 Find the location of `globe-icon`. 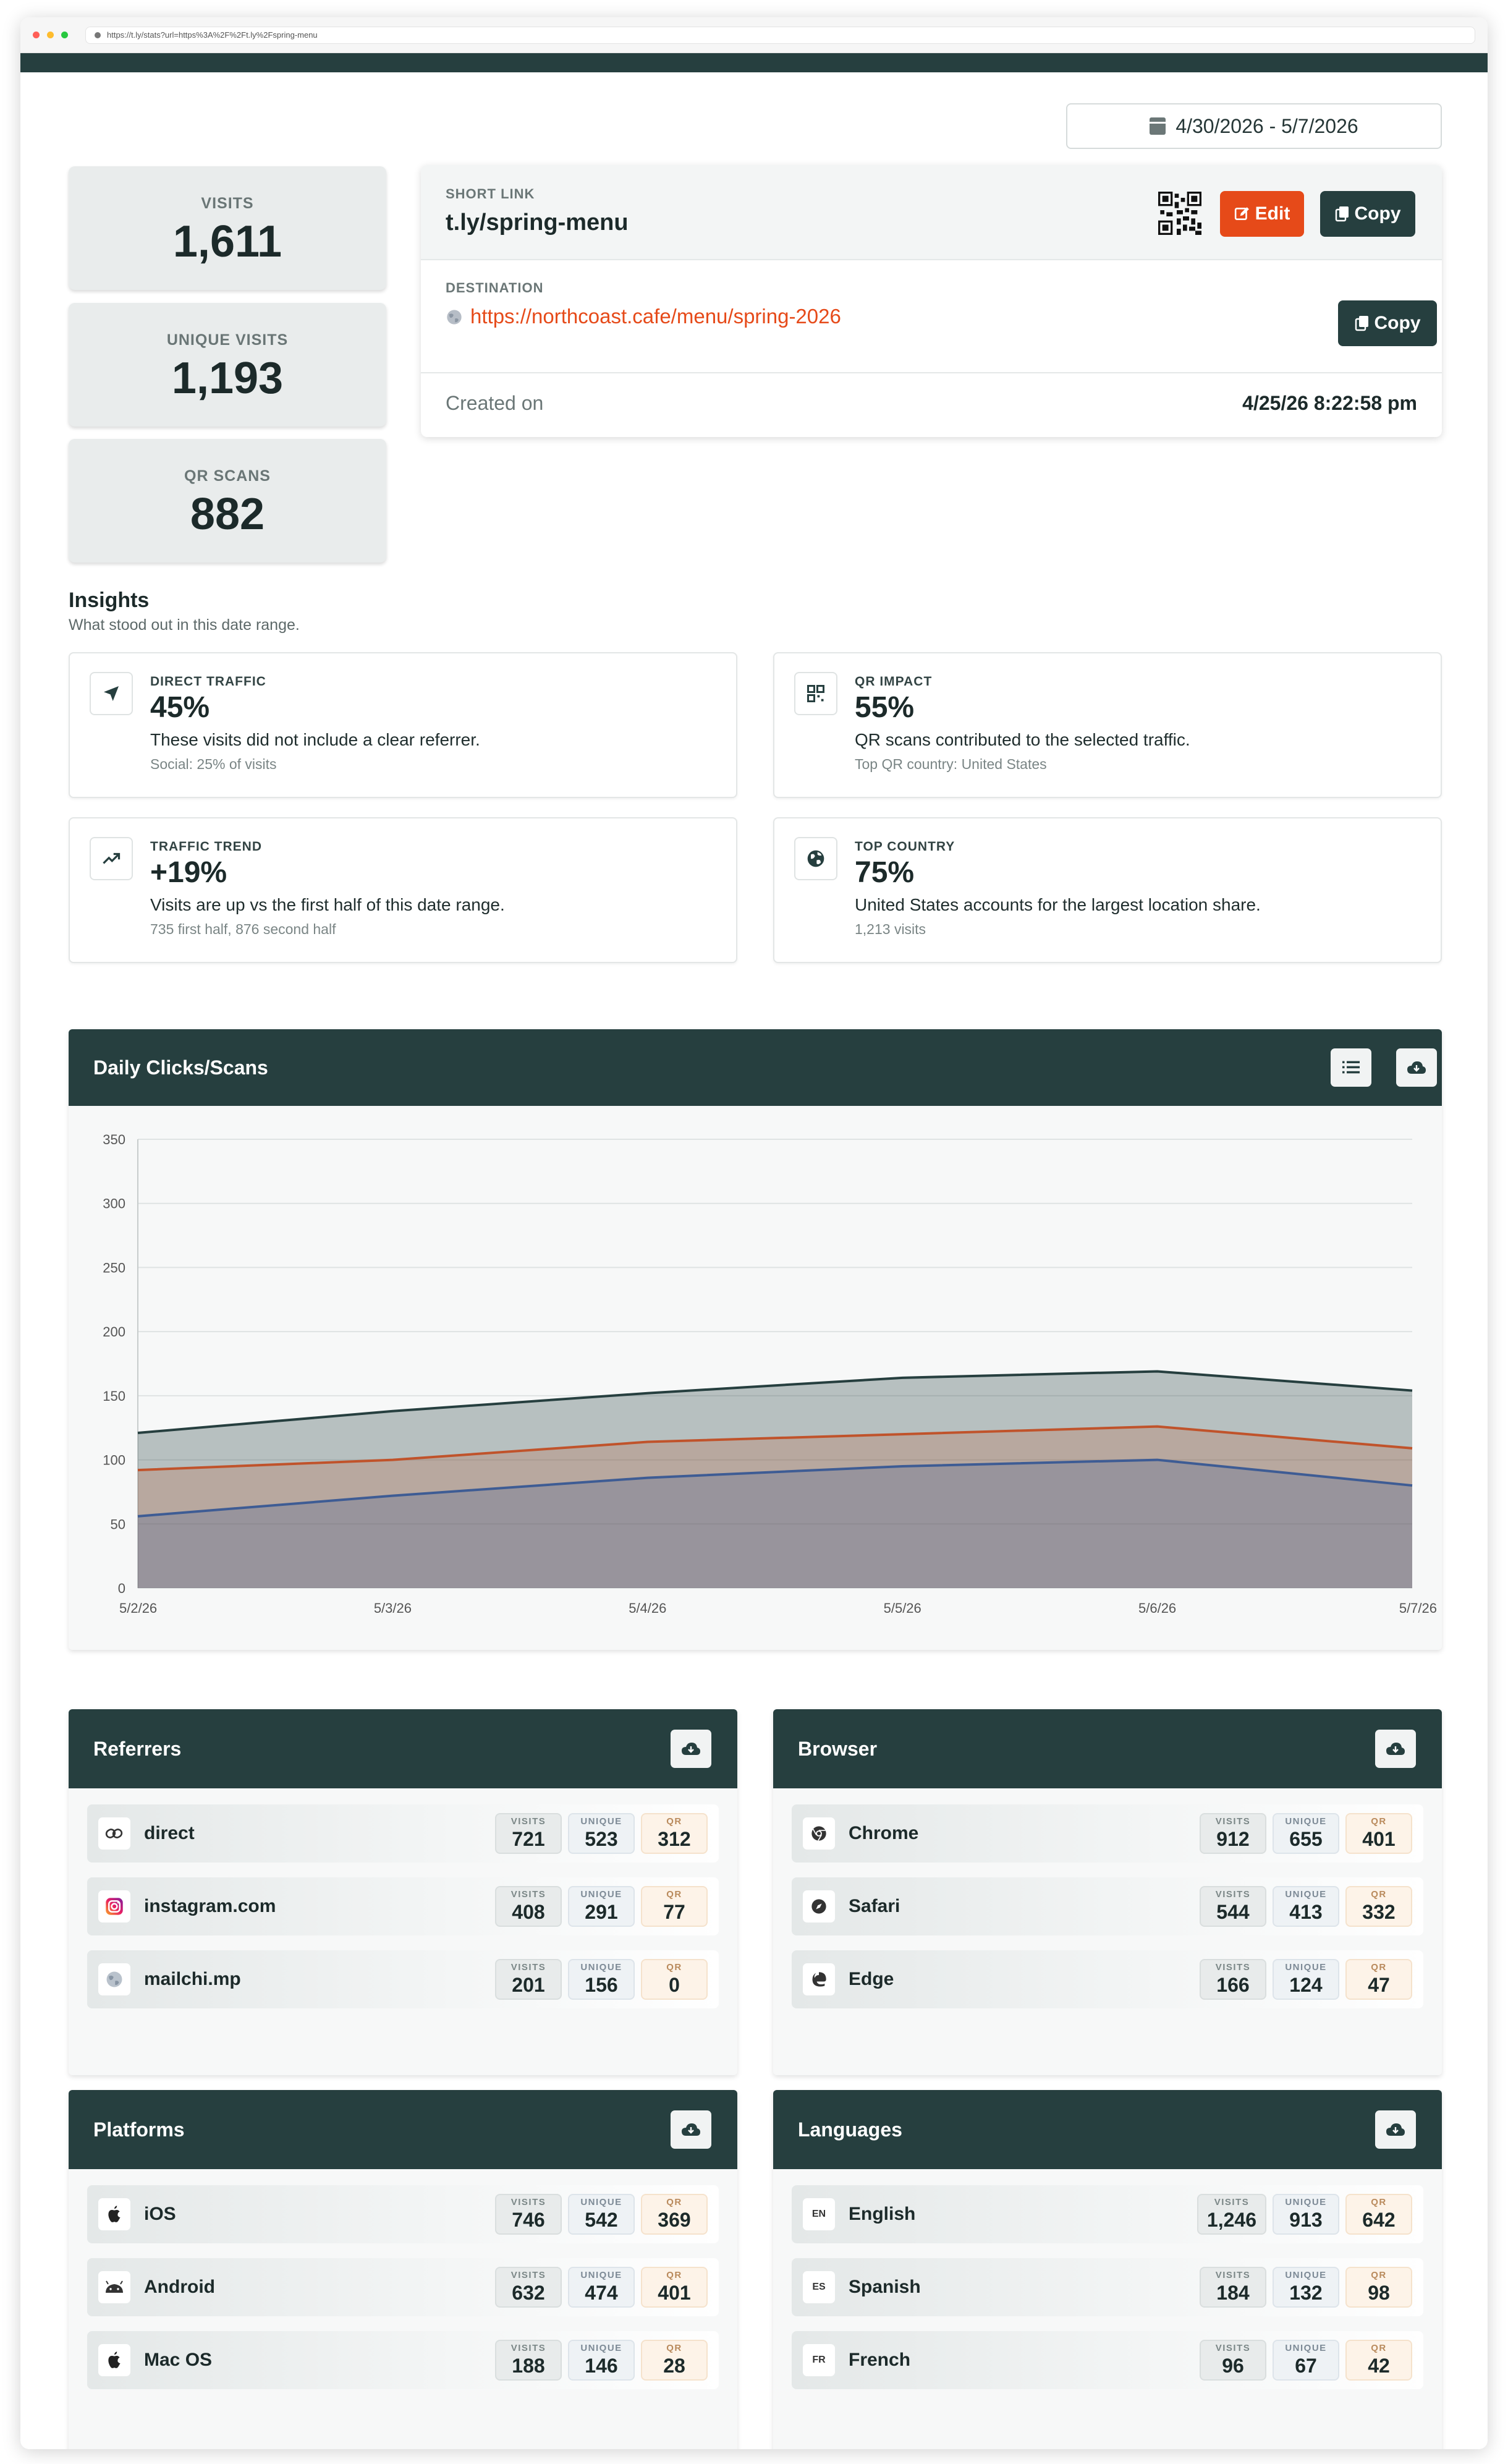

globe-icon is located at coordinates (815, 858).